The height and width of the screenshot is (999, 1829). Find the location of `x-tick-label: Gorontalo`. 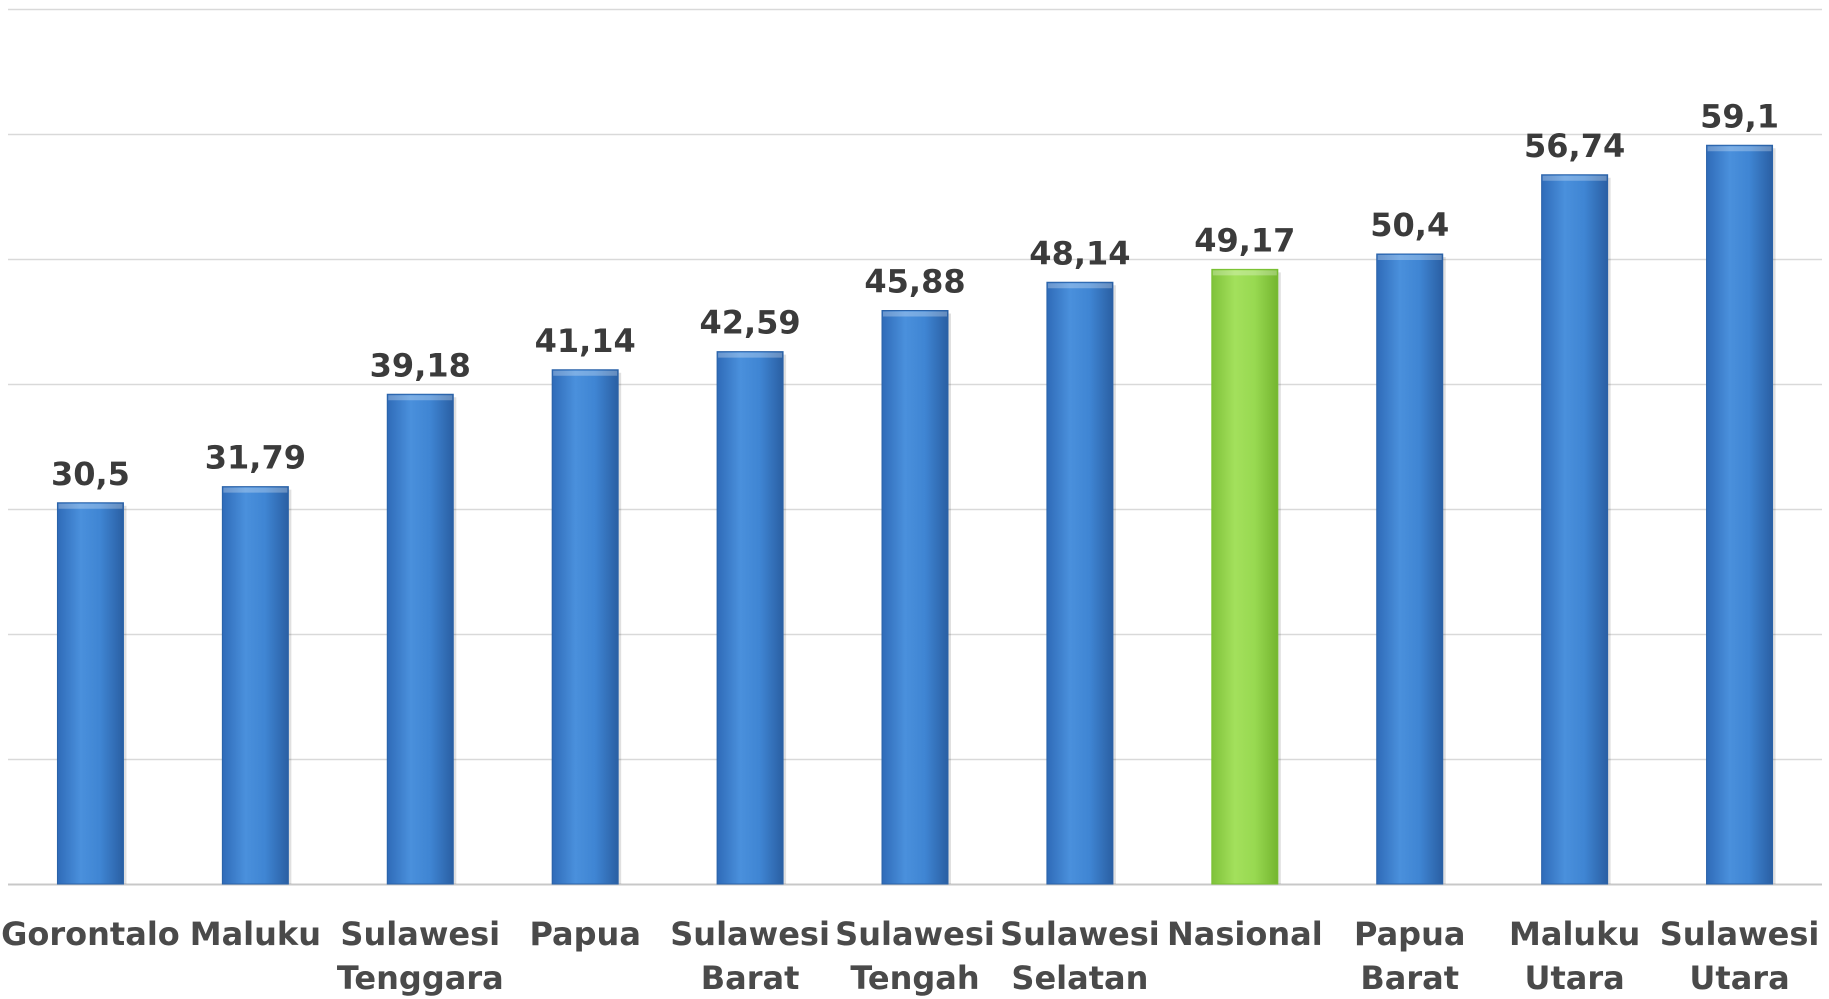

x-tick-label: Gorontalo is located at coordinates (90, 934).